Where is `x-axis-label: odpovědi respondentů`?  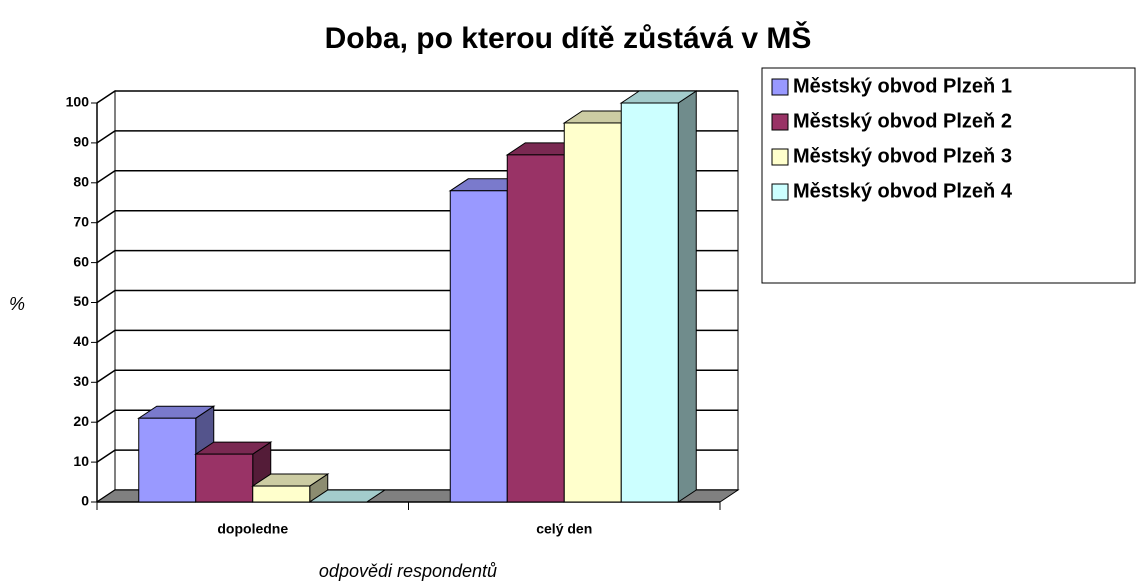
x-axis-label: odpovědi respondentů is located at coordinates (408, 571).